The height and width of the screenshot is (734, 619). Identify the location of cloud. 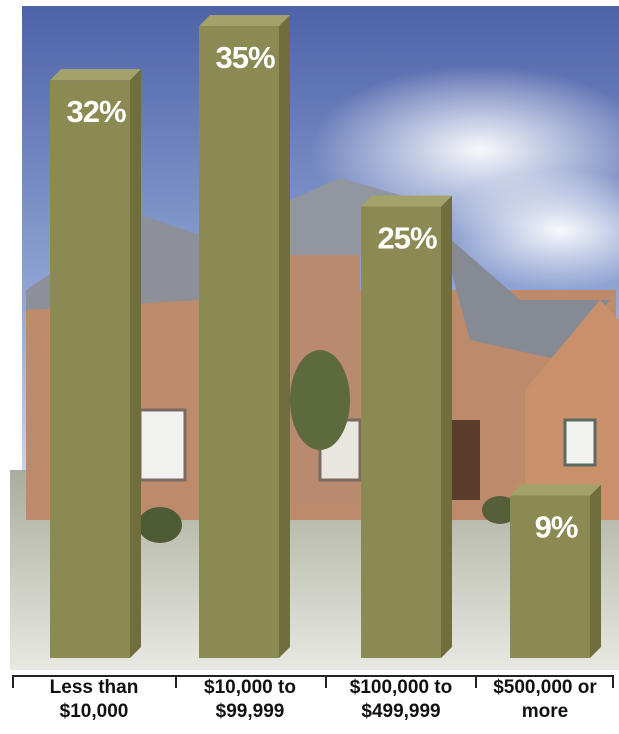
(529, 230).